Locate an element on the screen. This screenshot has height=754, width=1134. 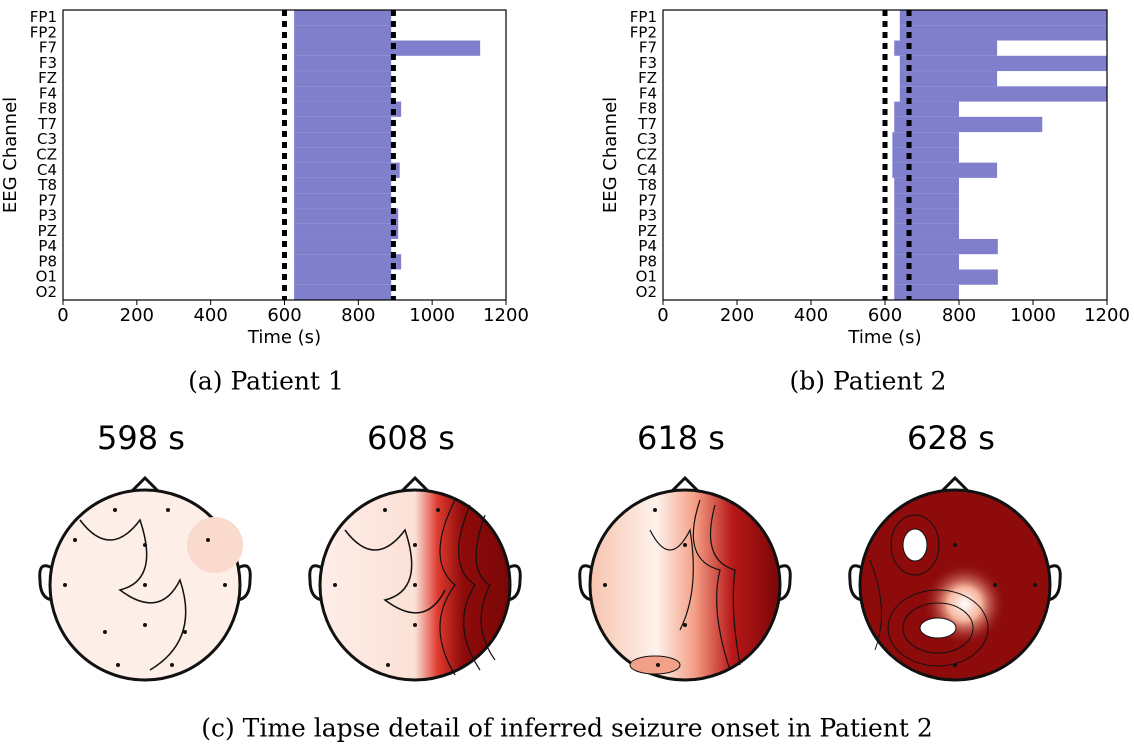
caption: (a) Patient 1 is located at coordinates (266, 381).